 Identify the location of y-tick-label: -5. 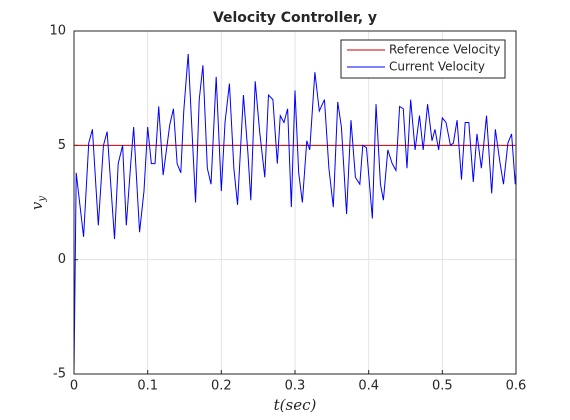
(59, 374).